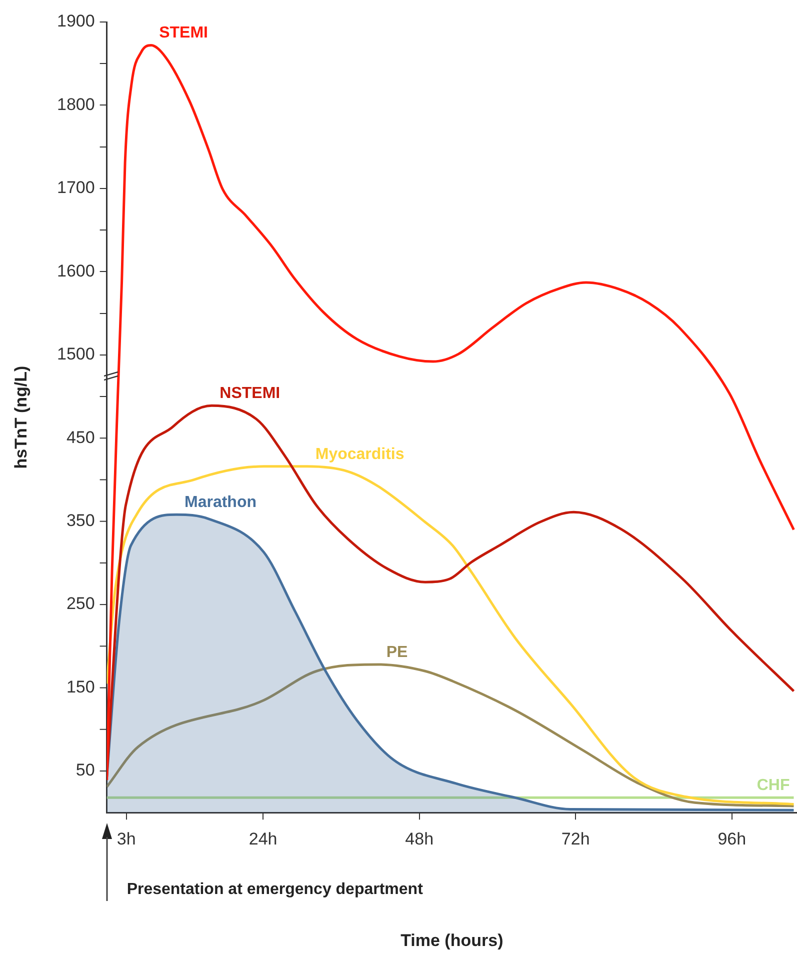  What do you see at coordinates (419, 838) in the screenshot?
I see `x-tick-label: 48h` at bounding box center [419, 838].